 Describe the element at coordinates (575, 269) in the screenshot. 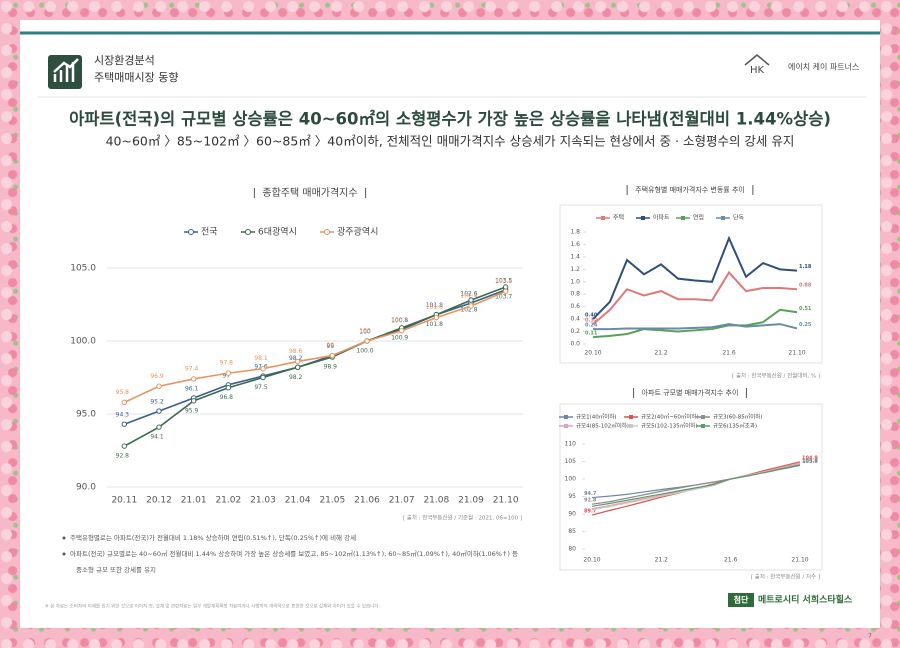

I see `y-tick-label: 1.2` at that location.